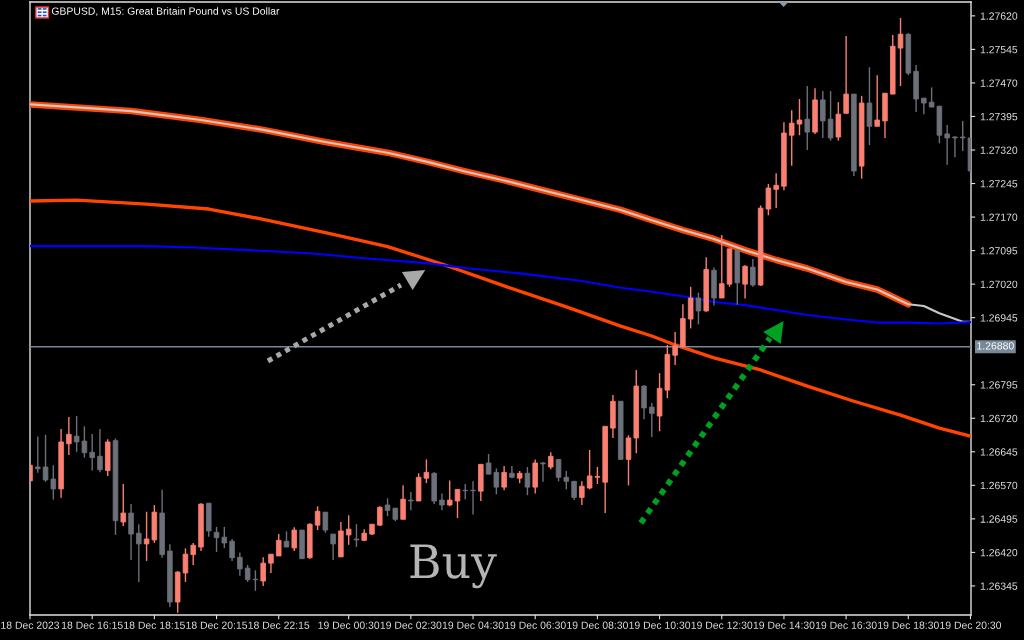  I want to click on x-tick-label: 18 Dec 2023, so click(30, 625).